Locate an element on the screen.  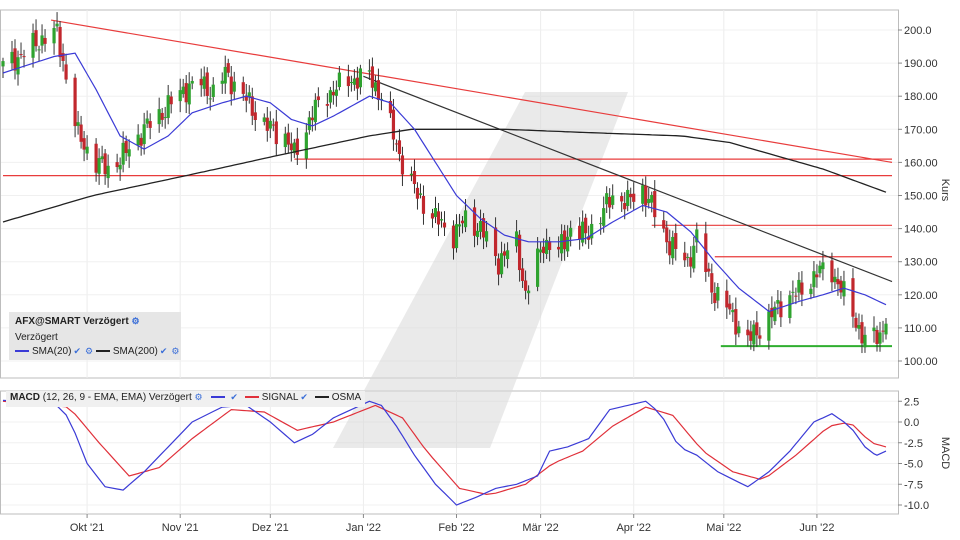
osma-label: OSMA is located at coordinates (346, 397).